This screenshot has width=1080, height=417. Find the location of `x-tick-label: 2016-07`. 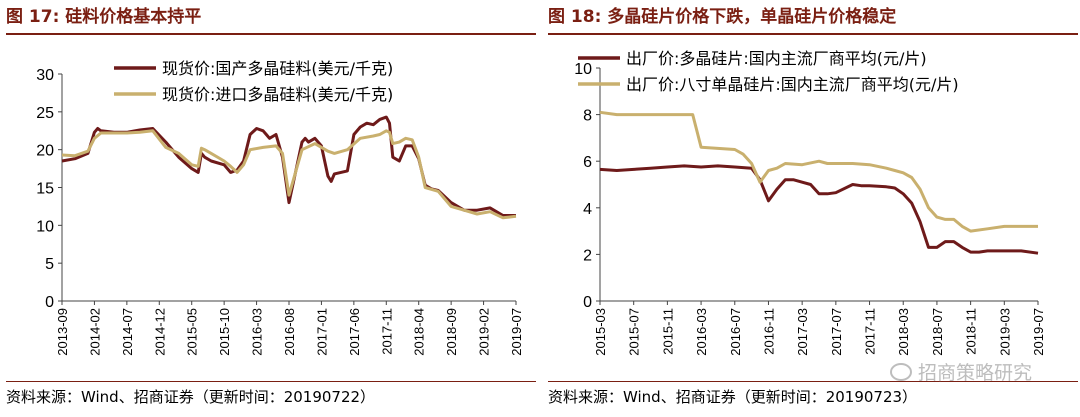

x-tick-label: 2016-07 is located at coordinates (735, 332).